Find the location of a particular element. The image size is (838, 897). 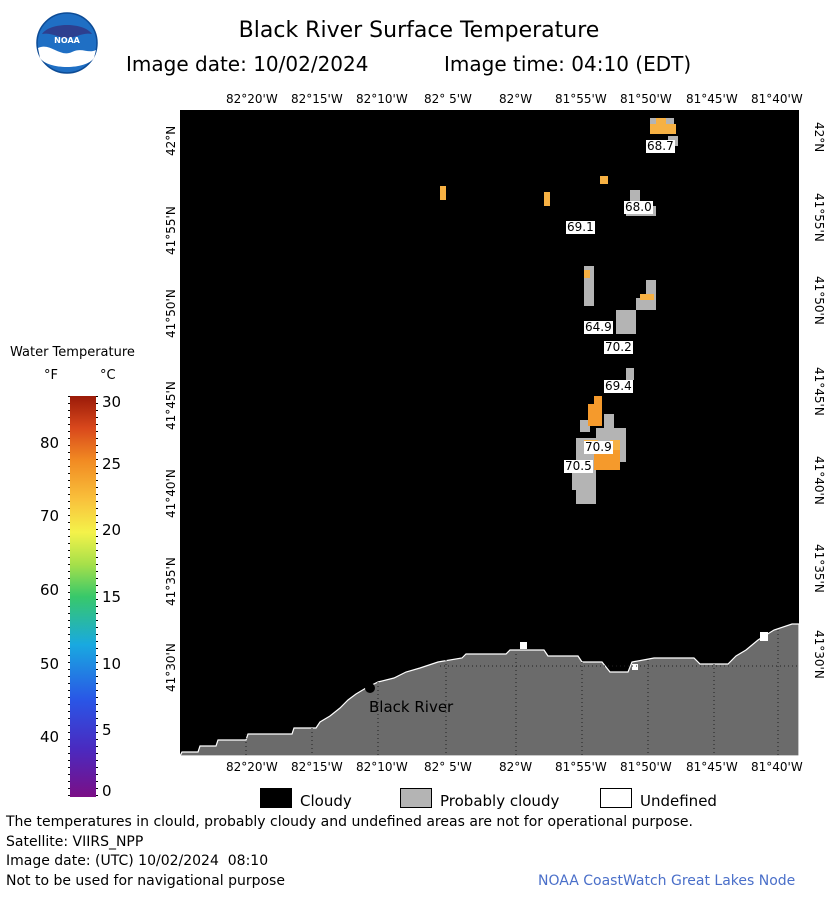

c-tick: 15 is located at coordinates (112, 597).